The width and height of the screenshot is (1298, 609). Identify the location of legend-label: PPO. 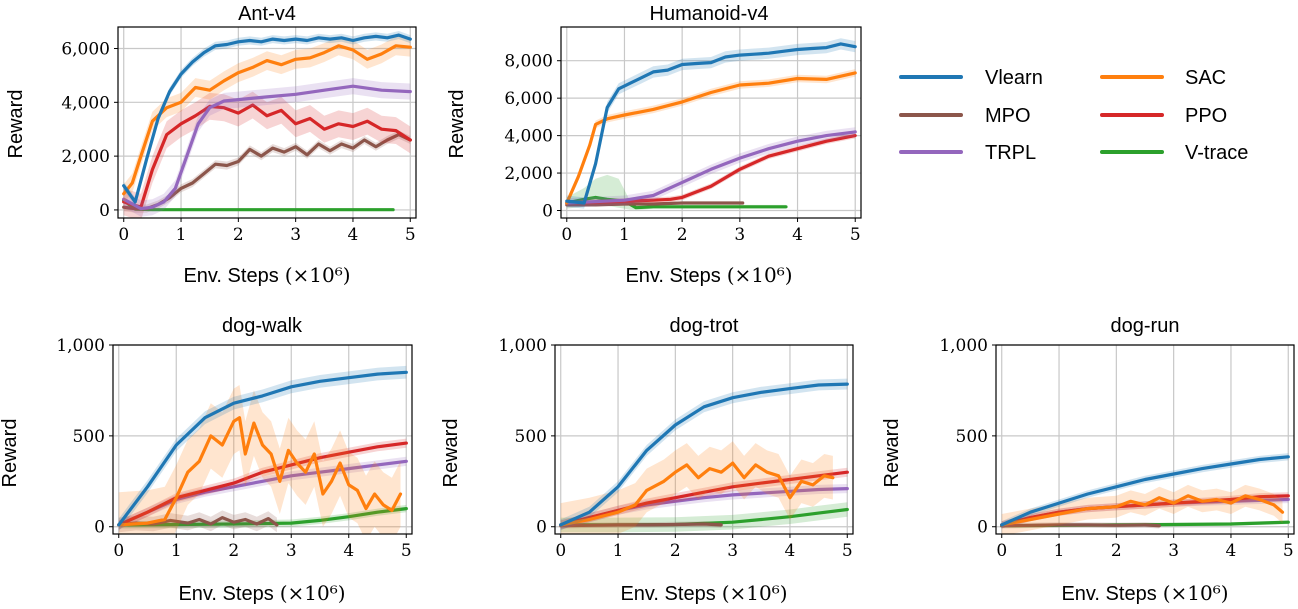
(1206, 116).